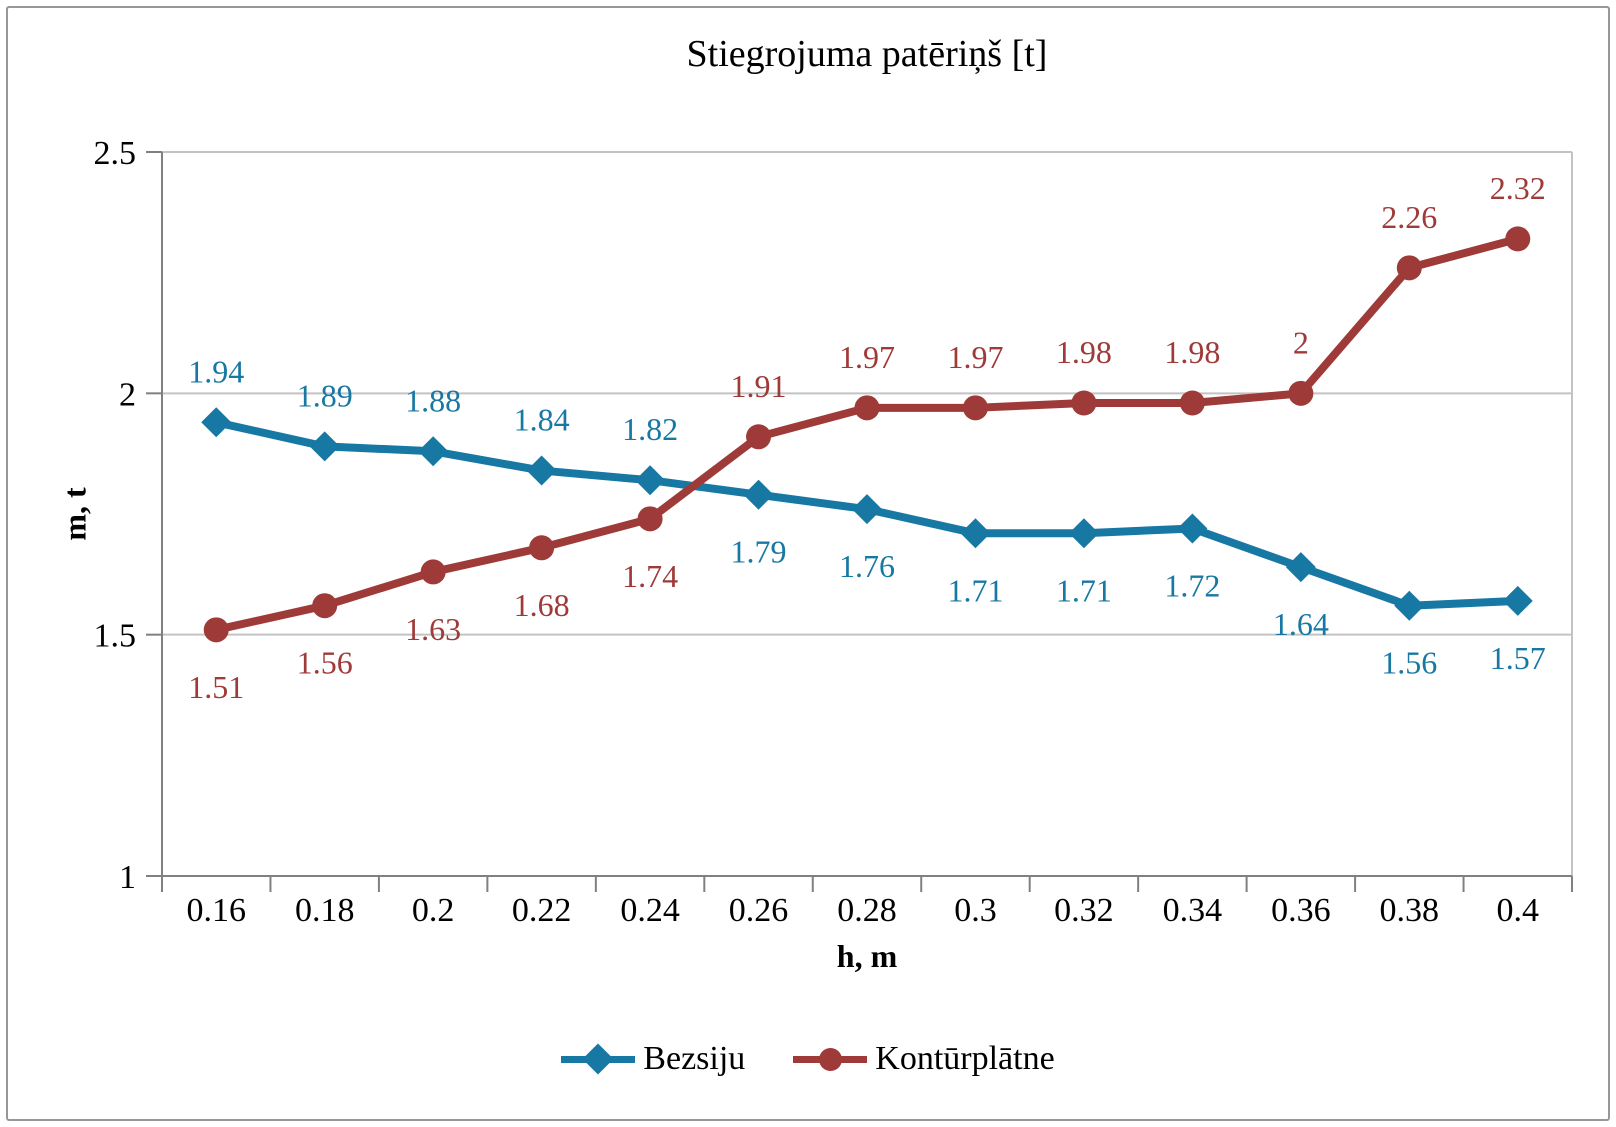  I want to click on data-label: 1.57, so click(1518, 658).